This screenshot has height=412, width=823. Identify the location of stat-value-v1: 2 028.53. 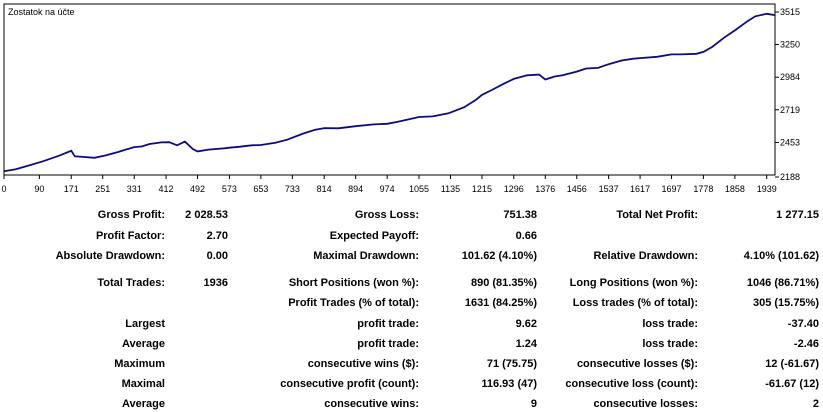
(206, 215).